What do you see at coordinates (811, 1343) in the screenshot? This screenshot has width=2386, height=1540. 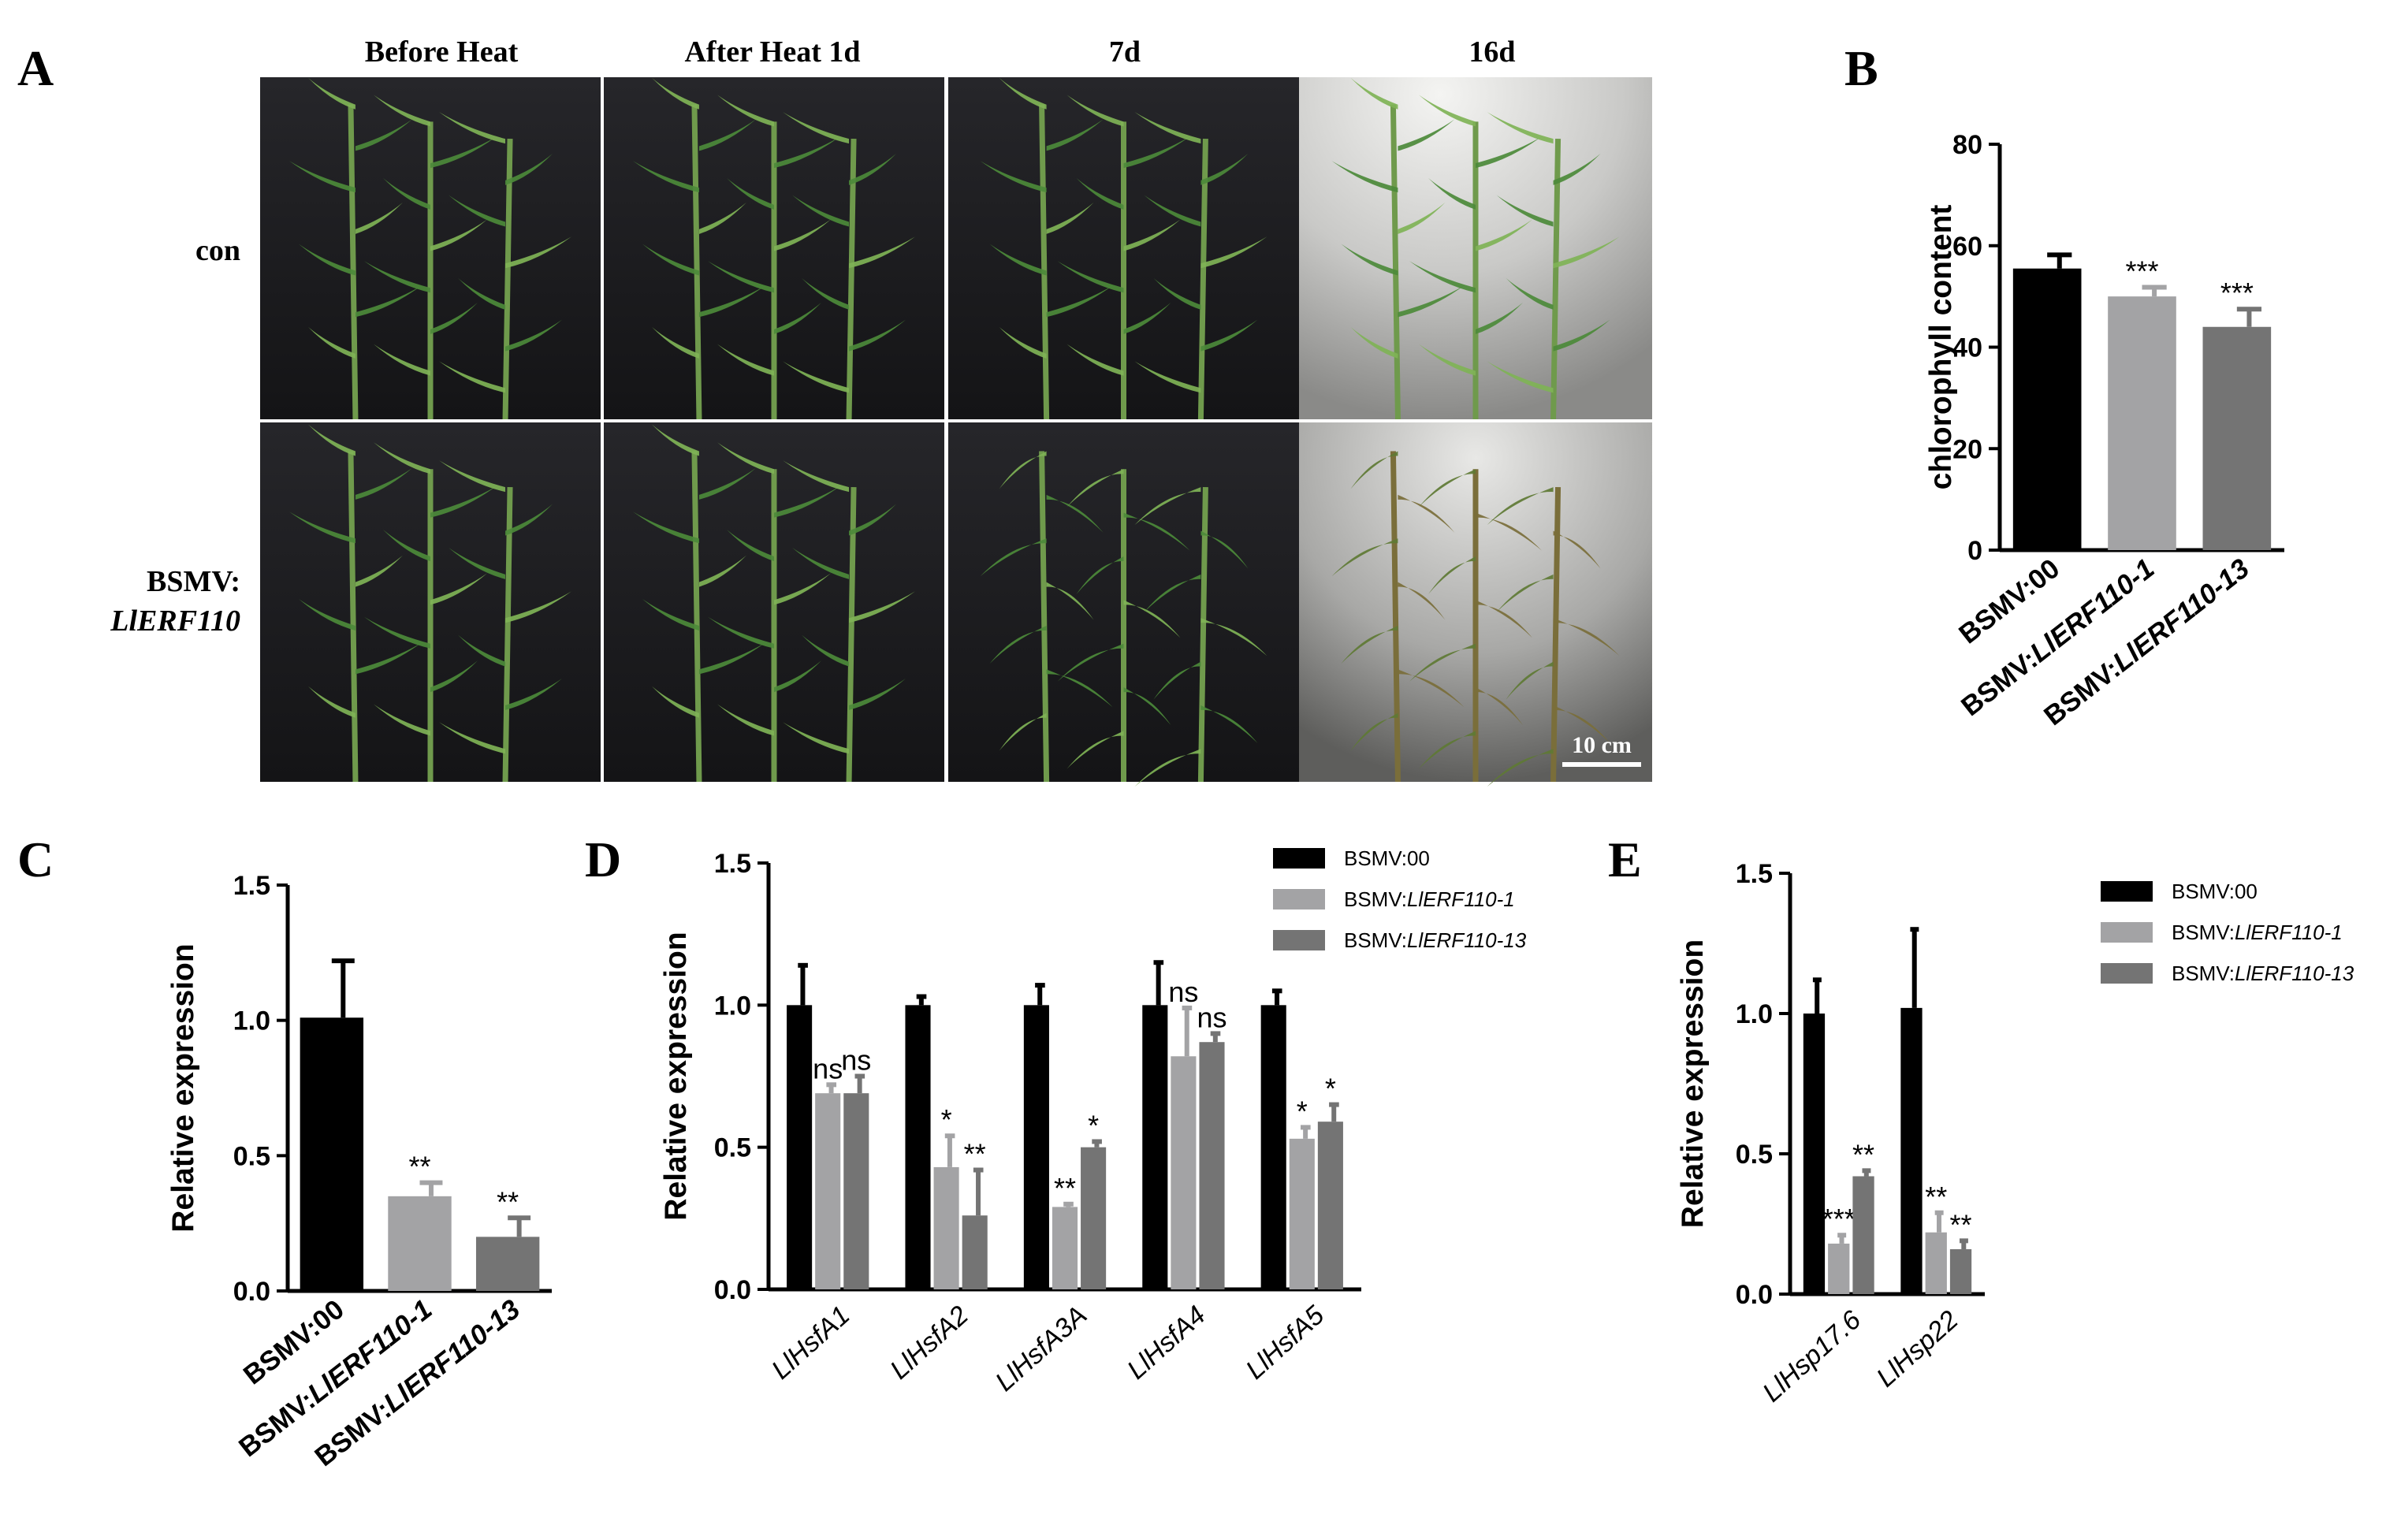 I see `x-category-label: LlHsfA1` at bounding box center [811, 1343].